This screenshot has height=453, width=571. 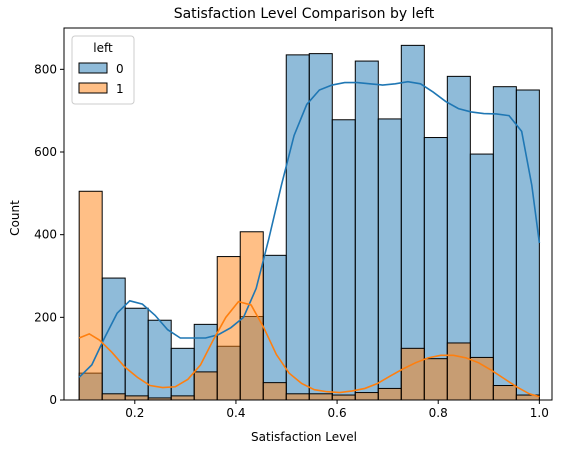 I want to click on y-axis: 0 200 400 600 800, so click(x=49, y=234).